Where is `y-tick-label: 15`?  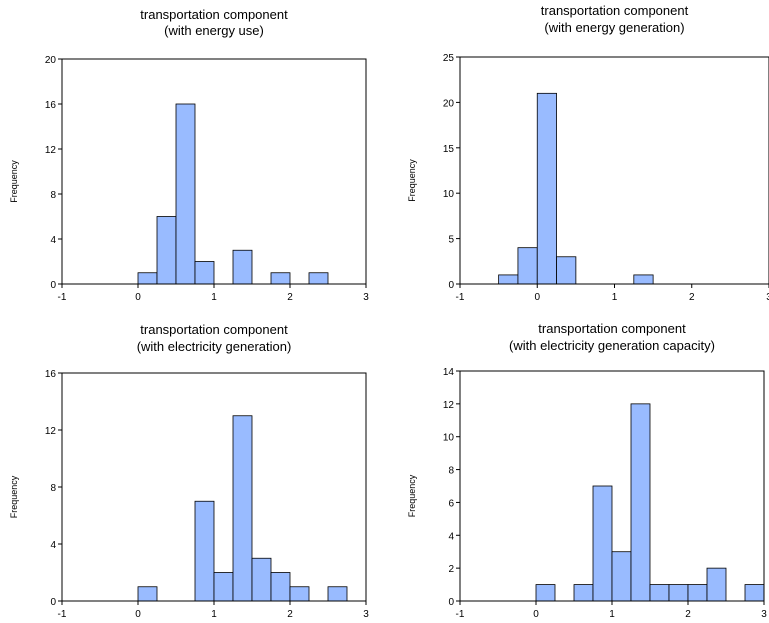
y-tick-label: 15 is located at coordinates (449, 149).